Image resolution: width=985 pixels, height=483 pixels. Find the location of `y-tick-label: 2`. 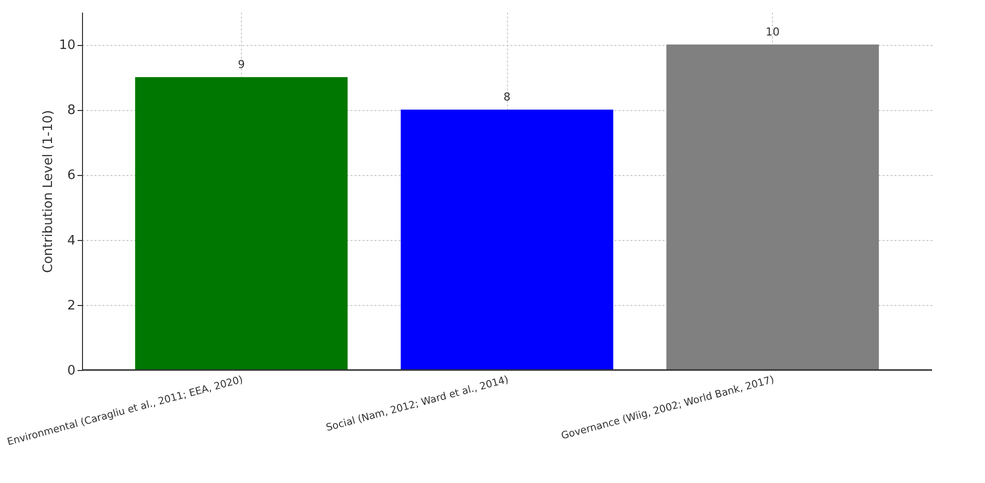

y-tick-label: 2 is located at coordinates (71, 306).